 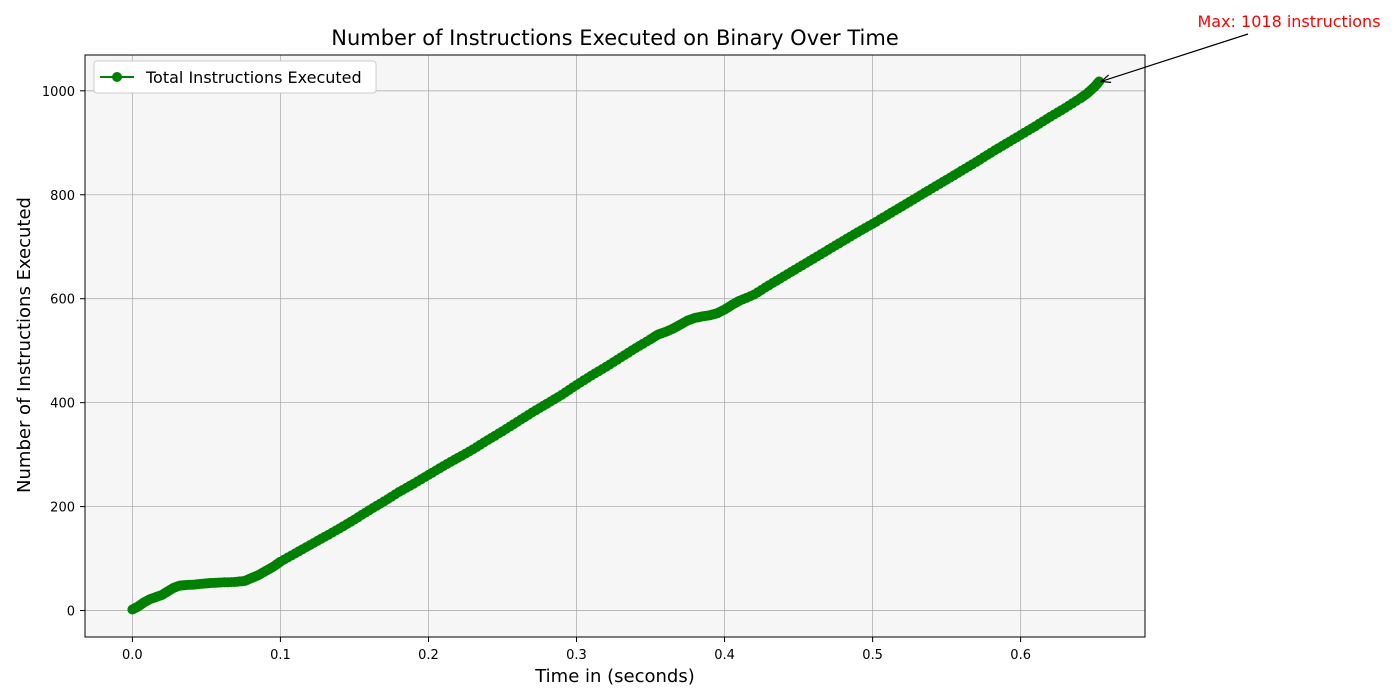 What do you see at coordinates (71, 612) in the screenshot?
I see `y-tick-label: 0` at bounding box center [71, 612].